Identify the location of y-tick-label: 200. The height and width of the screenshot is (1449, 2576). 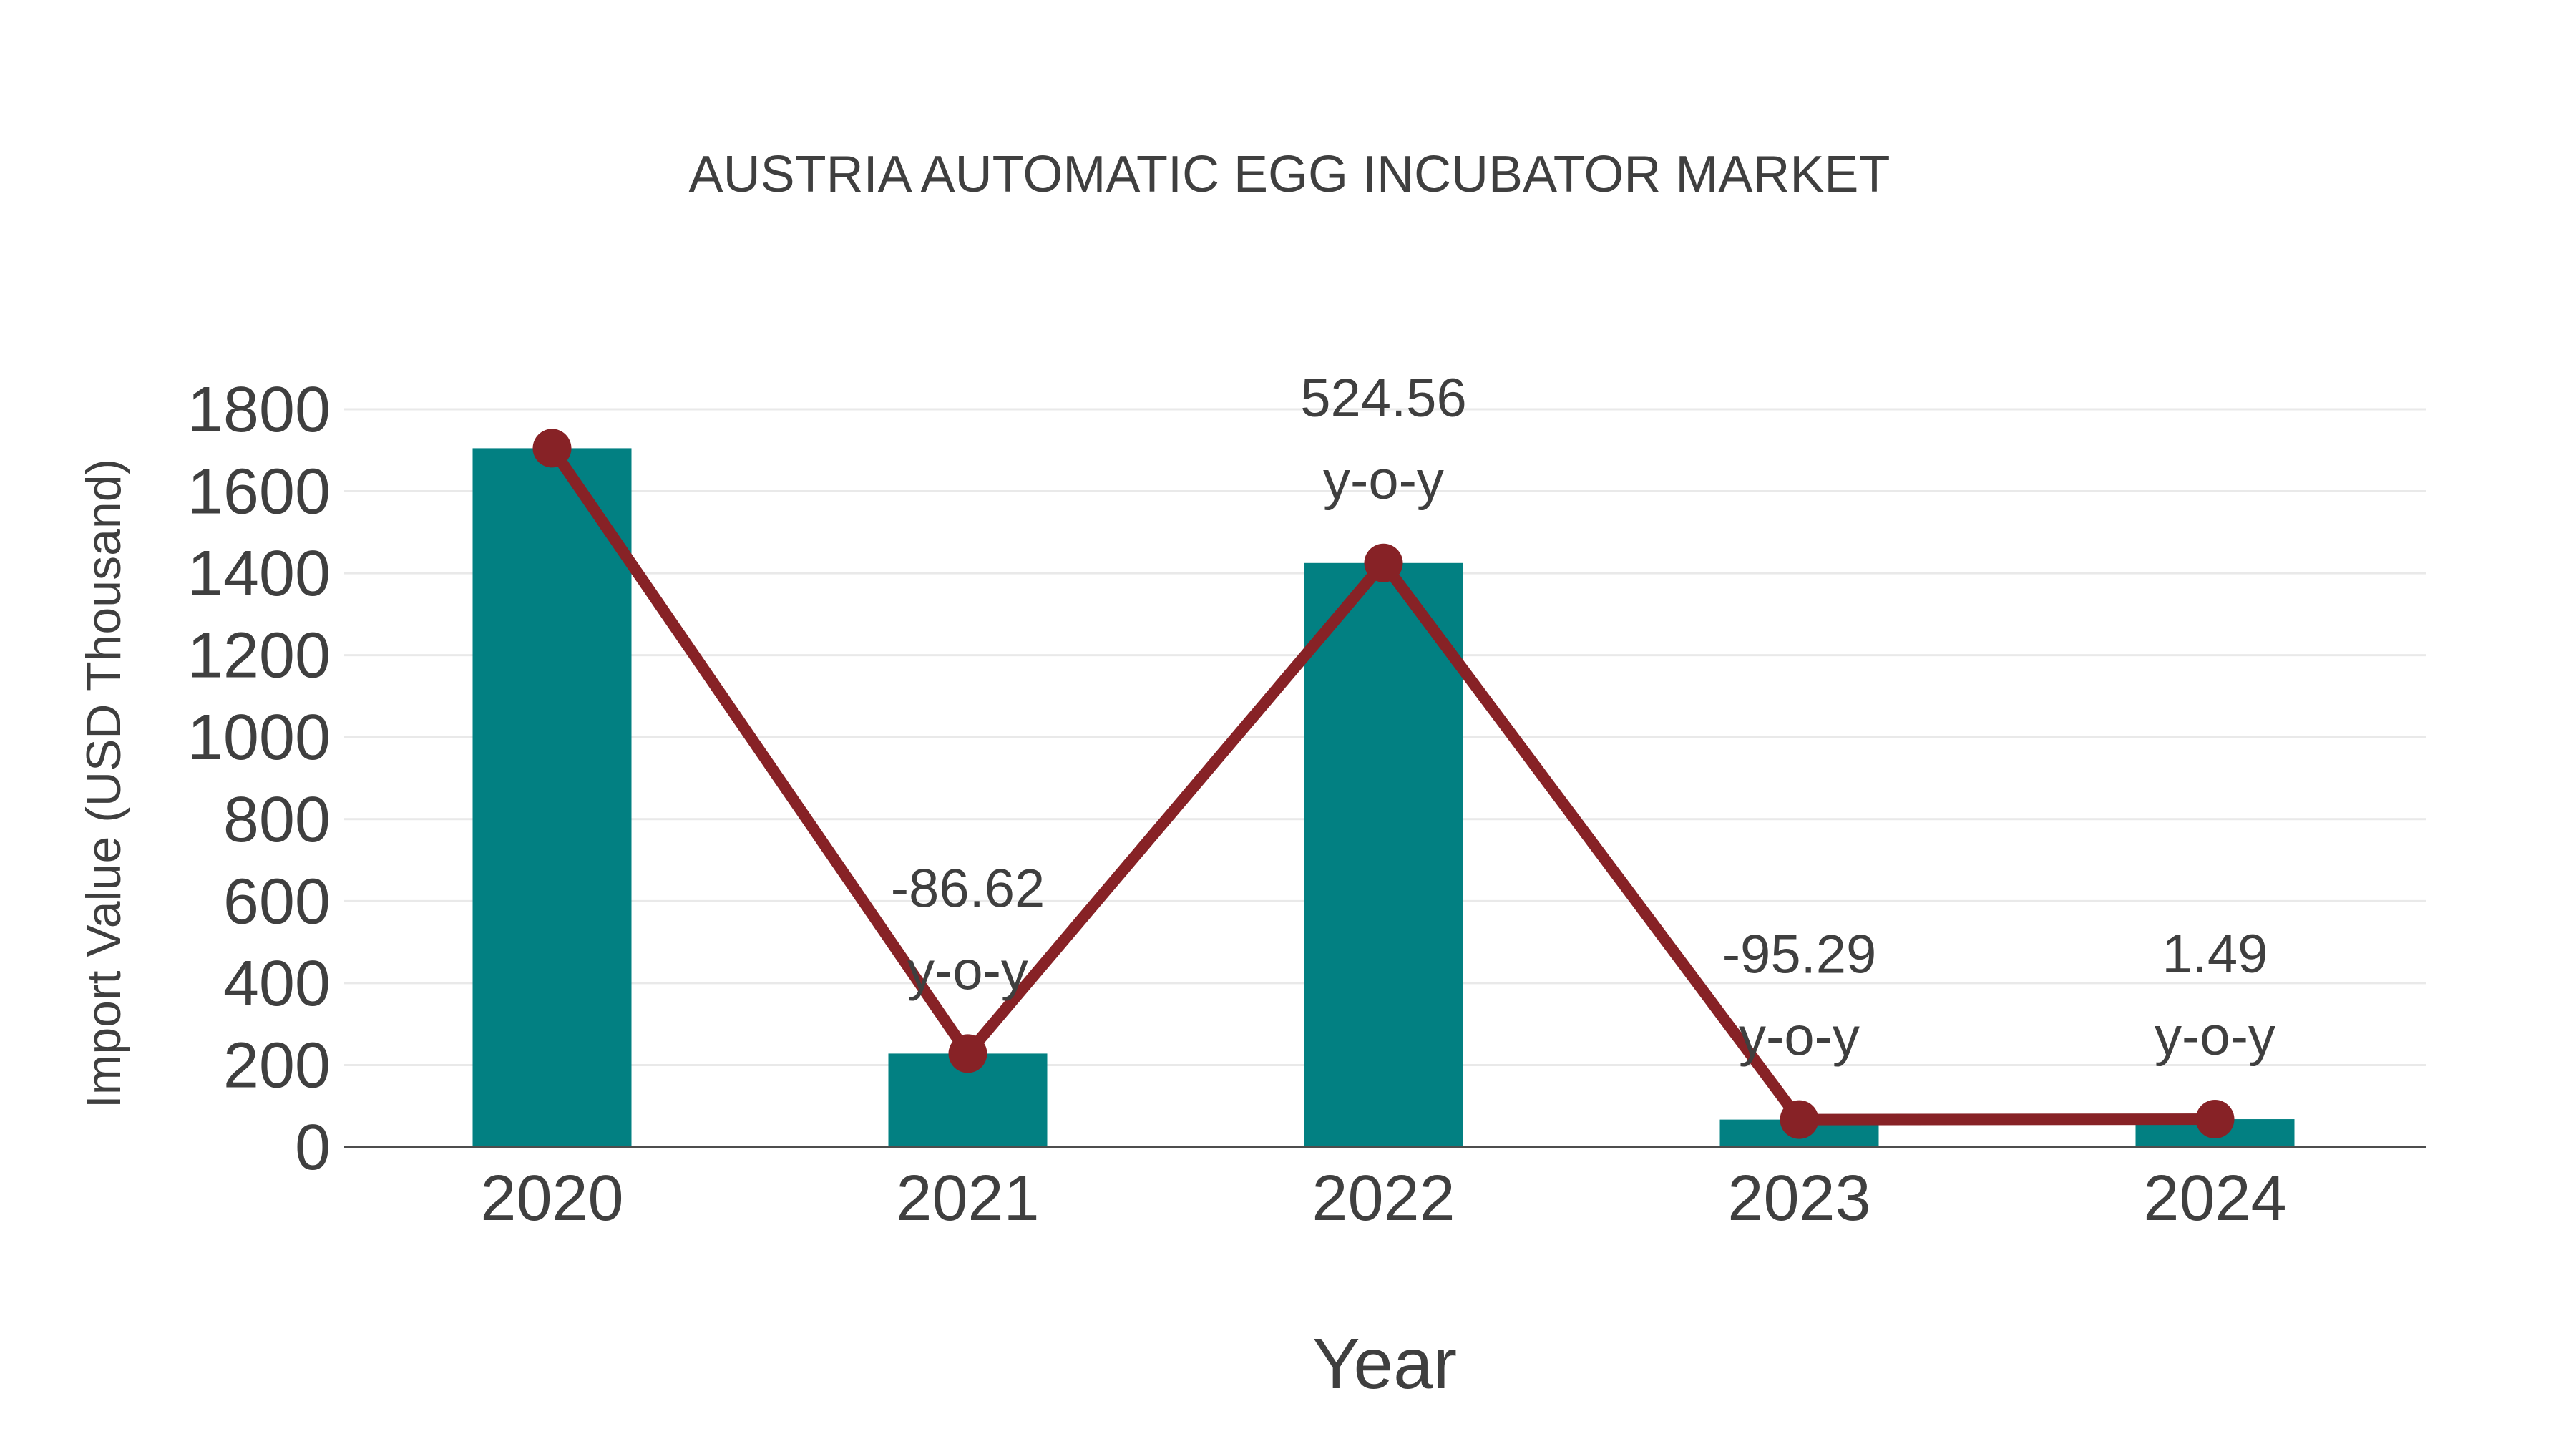
(277, 1065).